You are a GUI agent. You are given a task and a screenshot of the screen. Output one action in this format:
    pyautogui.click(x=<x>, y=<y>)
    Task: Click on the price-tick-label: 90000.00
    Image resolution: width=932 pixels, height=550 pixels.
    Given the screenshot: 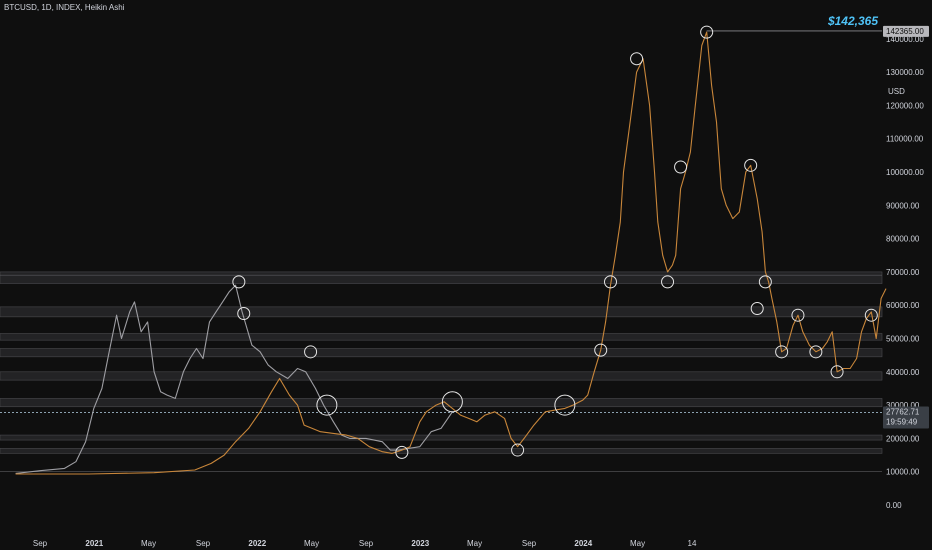 What is the action you would take?
    pyautogui.click(x=903, y=205)
    